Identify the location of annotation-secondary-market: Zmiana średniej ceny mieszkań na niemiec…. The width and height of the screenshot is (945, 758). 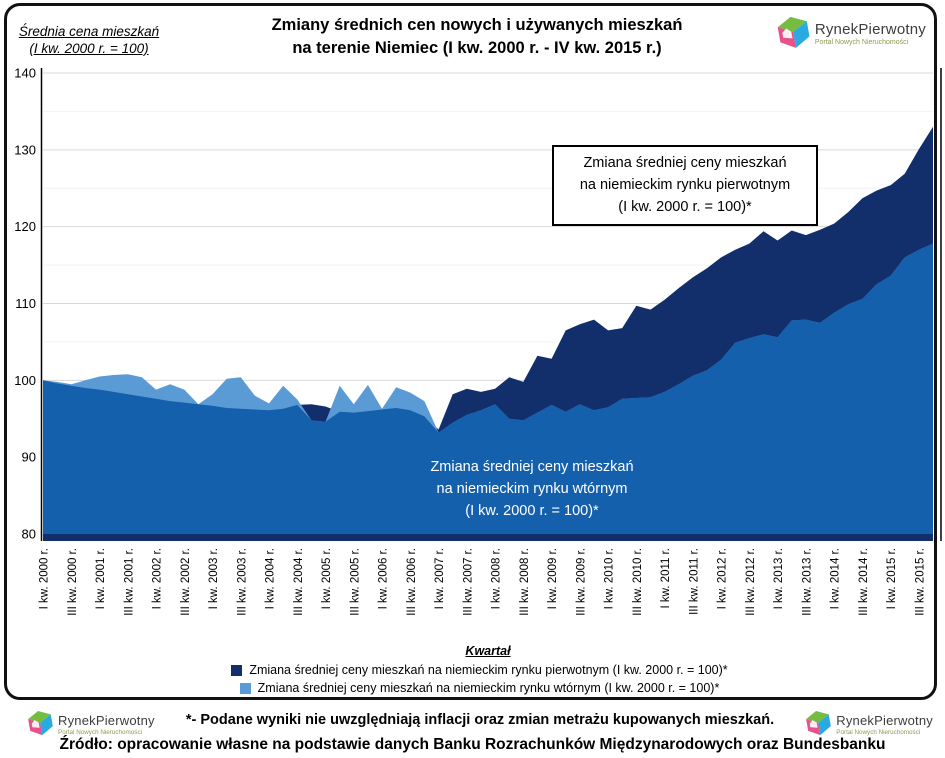
(532, 489).